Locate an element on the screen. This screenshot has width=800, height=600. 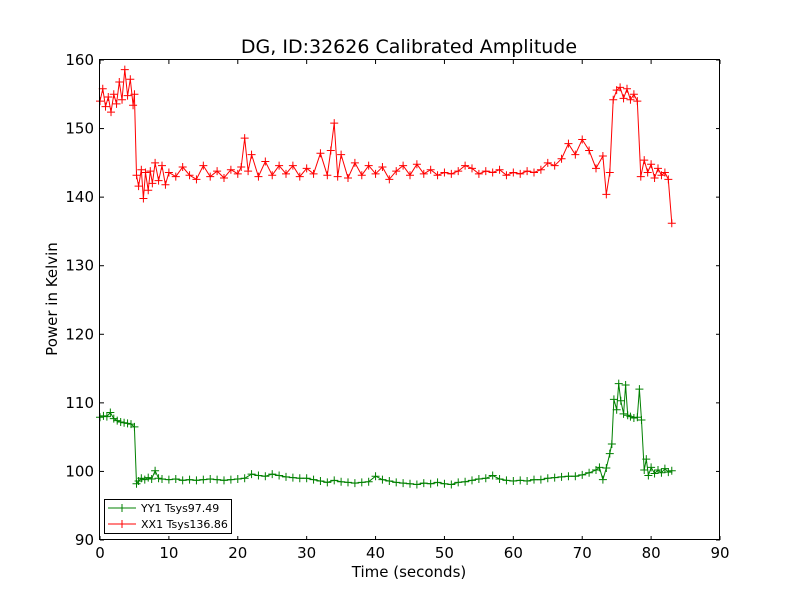
x-axis-label: Time (seconds) is located at coordinates (409, 572).